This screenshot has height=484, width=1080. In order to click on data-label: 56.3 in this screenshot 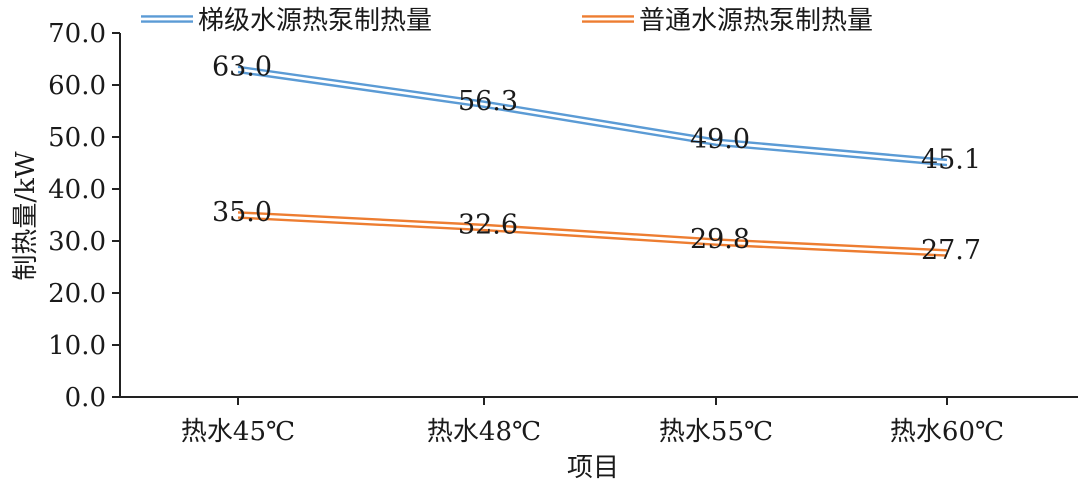, I will do `click(488, 101)`.